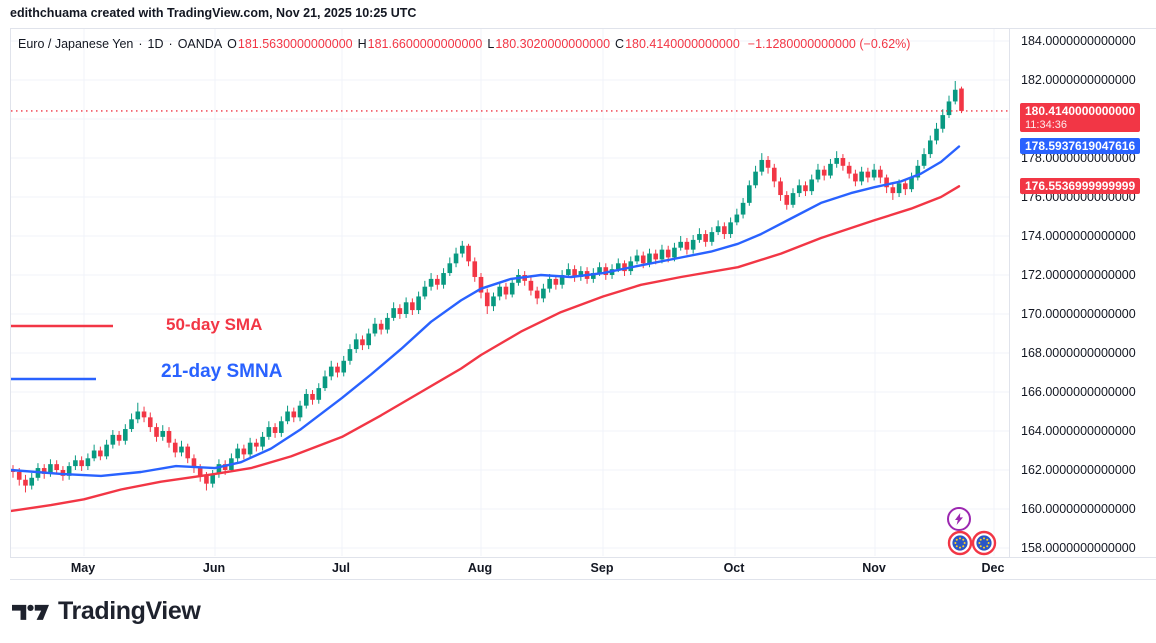 The width and height of the screenshot is (1156, 643). What do you see at coordinates (1078, 314) in the screenshot?
I see `price-tick-label: 170.0000000000000` at bounding box center [1078, 314].